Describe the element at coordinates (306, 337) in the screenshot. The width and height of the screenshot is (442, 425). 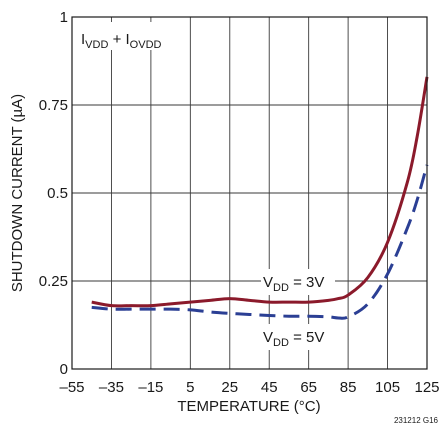
I see `label-5v-tail: = 5V` at that location.